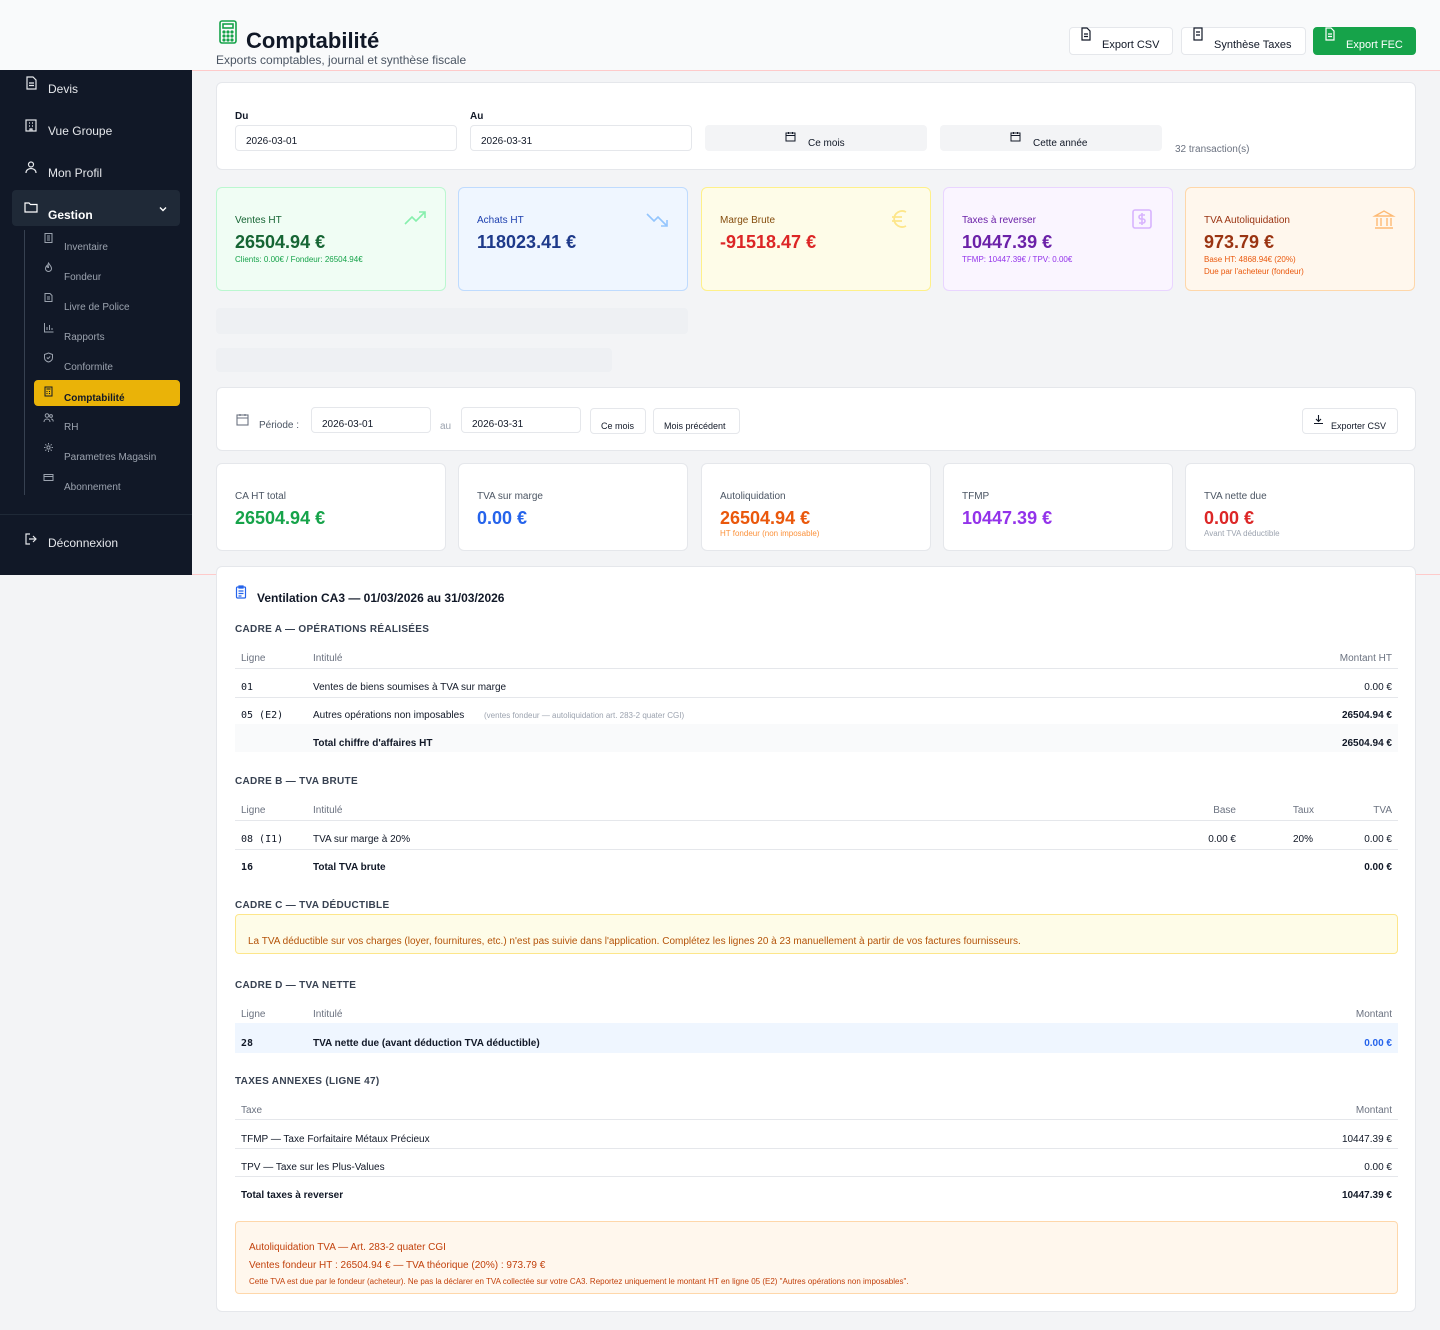  I want to click on export-fec-button: Export FEC, so click(1364, 41).